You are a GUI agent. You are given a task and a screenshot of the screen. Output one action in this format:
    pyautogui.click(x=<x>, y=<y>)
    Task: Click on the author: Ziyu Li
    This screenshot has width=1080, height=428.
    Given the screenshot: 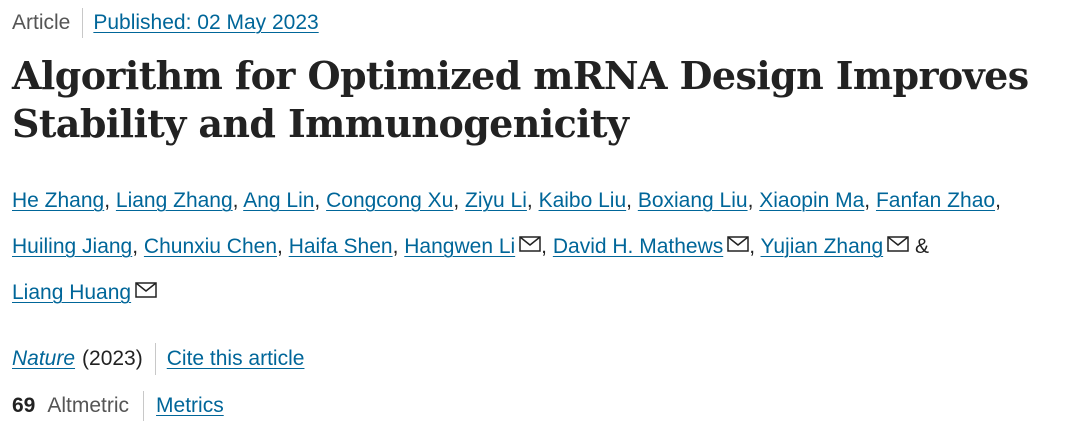 What is the action you would take?
    pyautogui.click(x=496, y=200)
    